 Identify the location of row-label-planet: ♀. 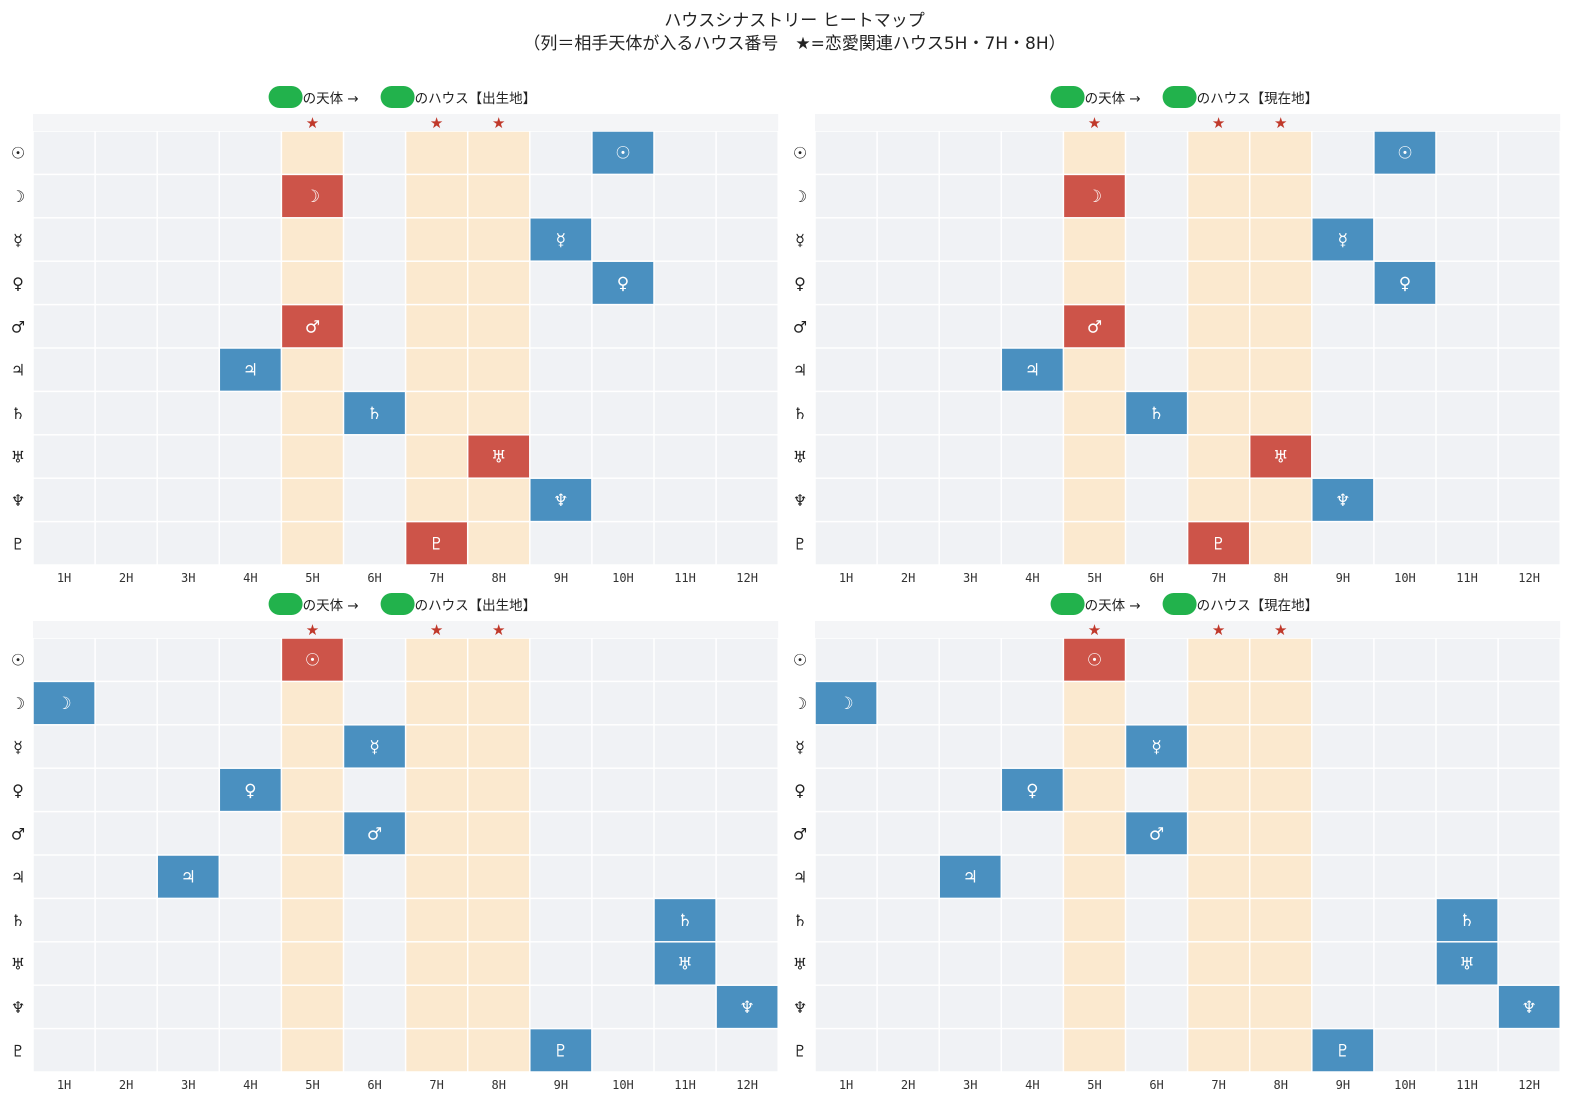
(800, 283).